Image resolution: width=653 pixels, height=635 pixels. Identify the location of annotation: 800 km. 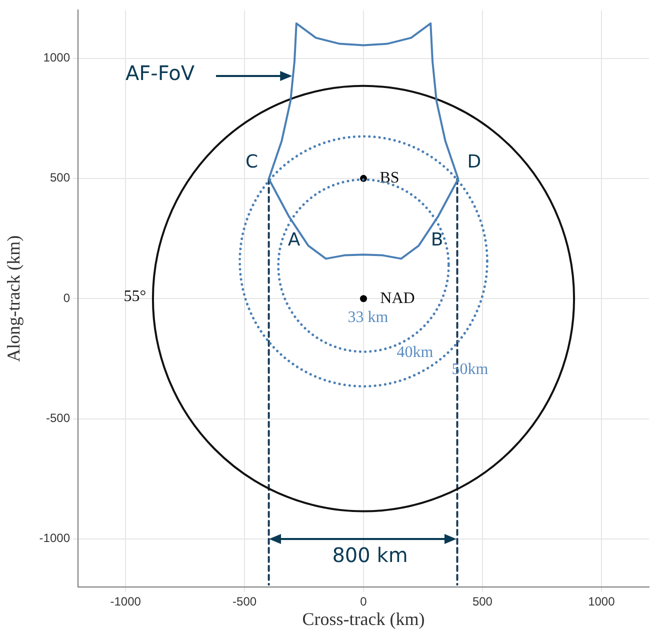
(370, 555).